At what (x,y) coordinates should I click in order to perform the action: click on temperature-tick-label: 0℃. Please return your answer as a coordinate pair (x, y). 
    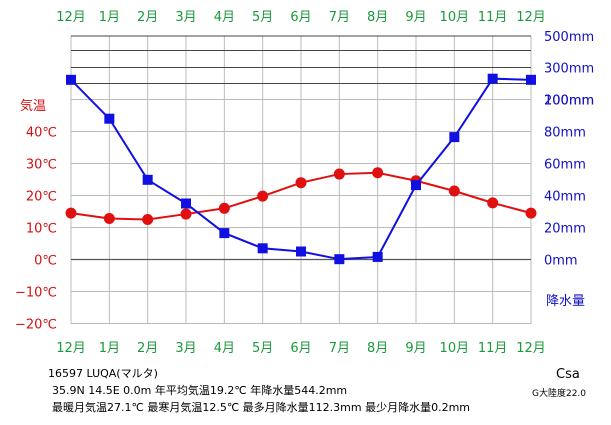
    Looking at the image, I should click on (45, 261).